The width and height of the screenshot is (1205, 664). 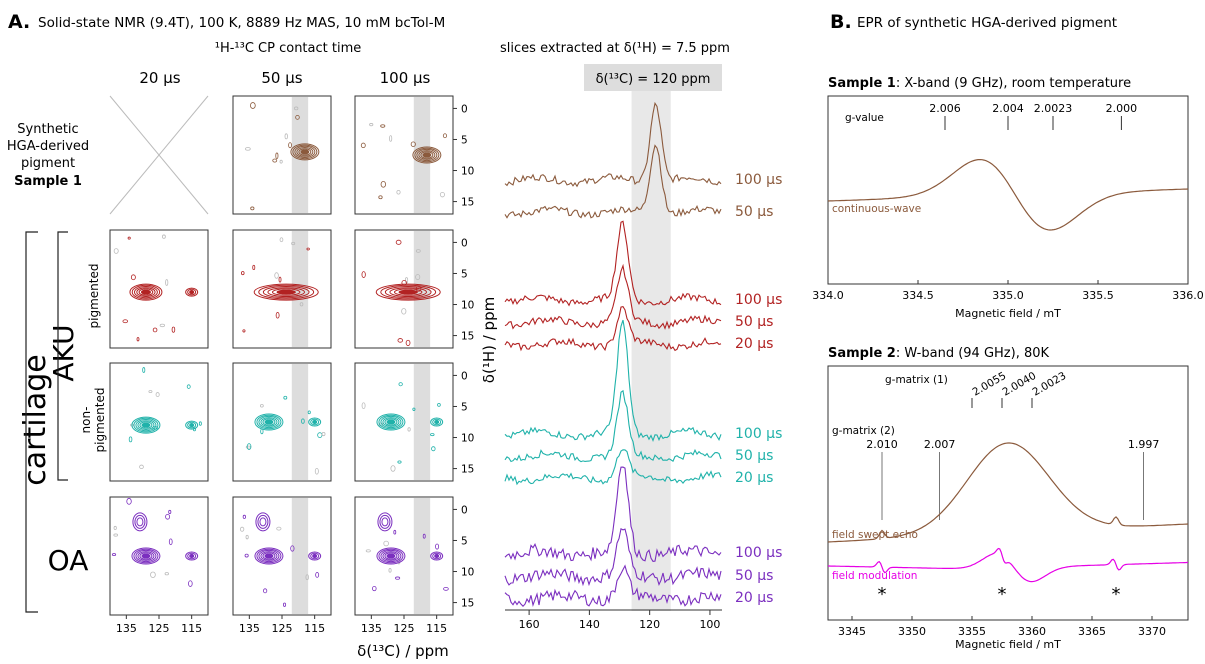 What do you see at coordinates (1020, 384) in the screenshot?
I see `epr2-g-matrix-1-value: 2.0040` at bounding box center [1020, 384].